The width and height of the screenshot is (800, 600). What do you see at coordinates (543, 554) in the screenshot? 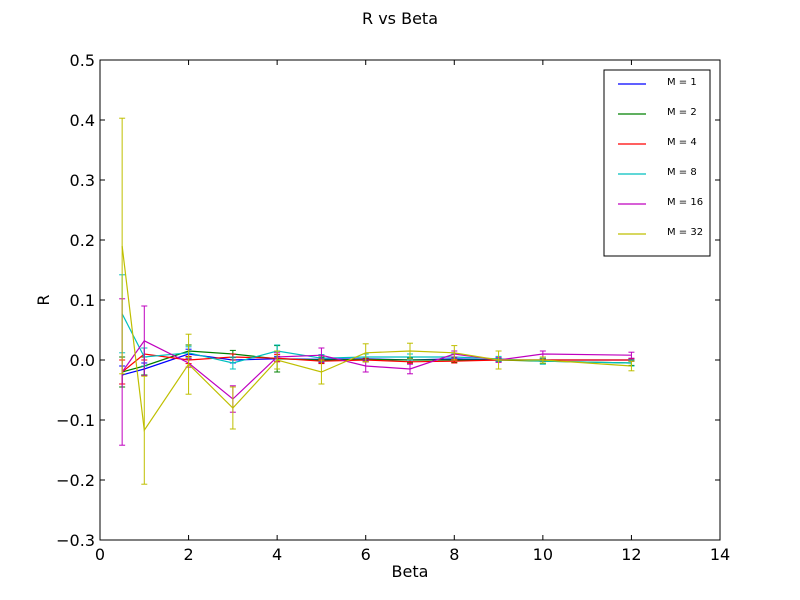
I see `x-tick-label: 10` at bounding box center [543, 554].